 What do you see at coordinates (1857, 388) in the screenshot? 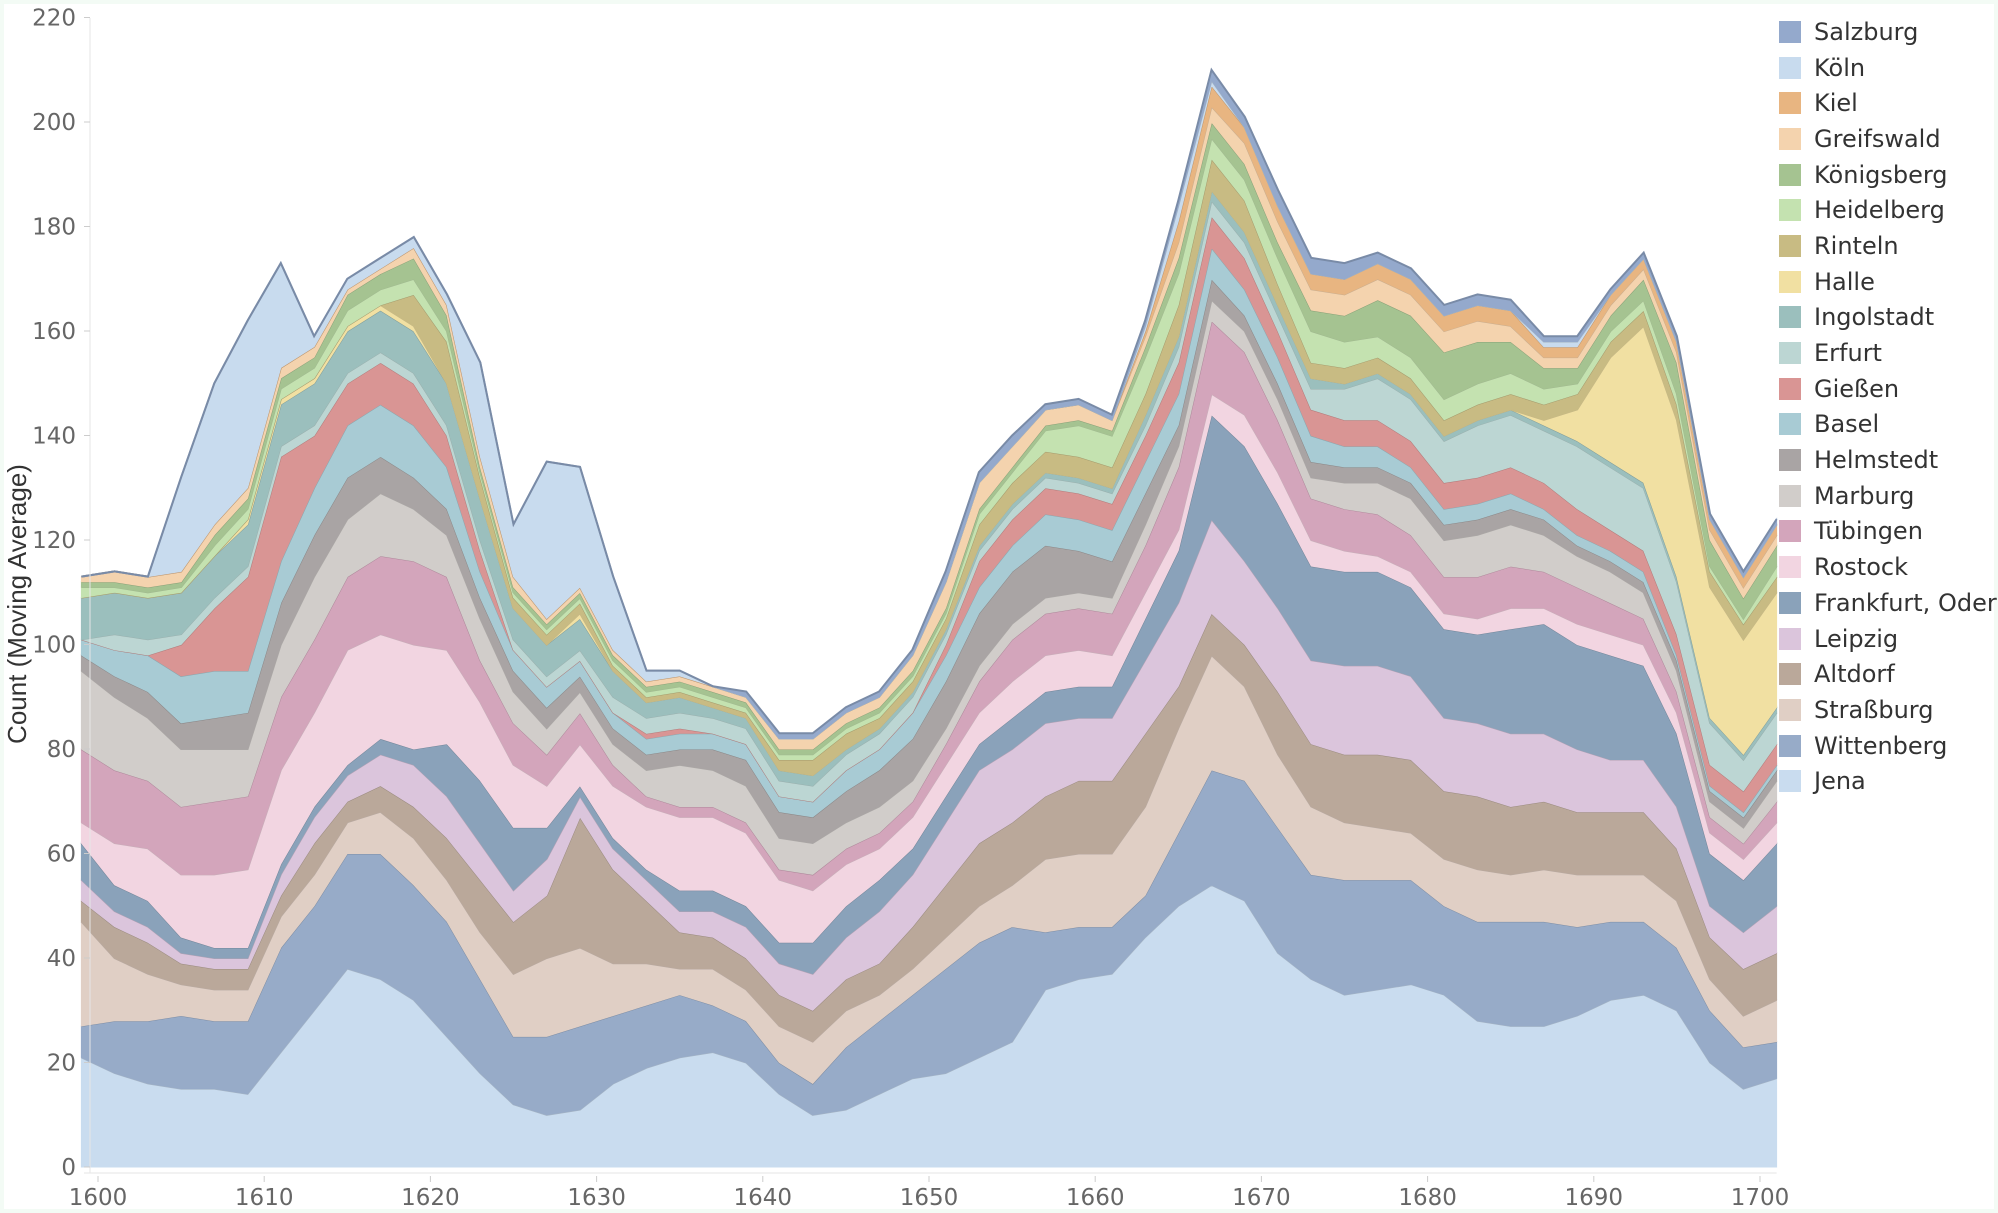
I see `legend-label: Gießen` at bounding box center [1857, 388].